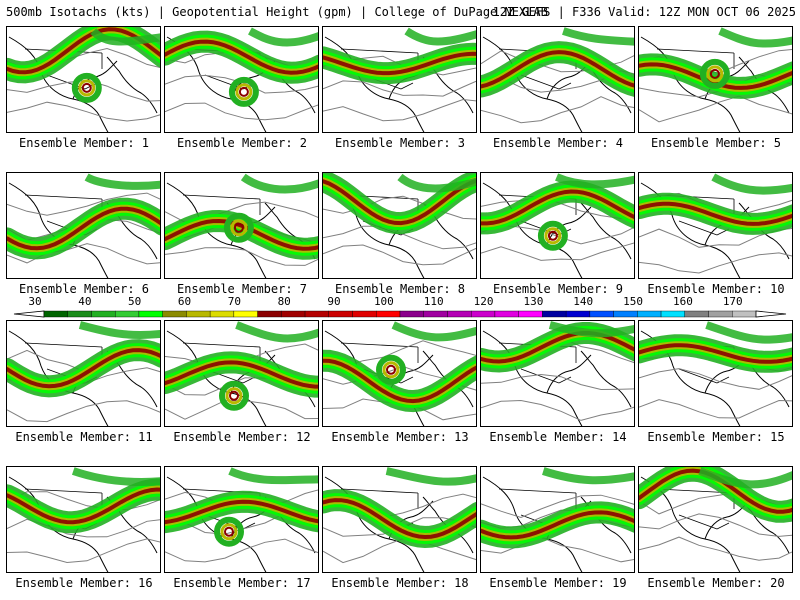 This screenshot has width=800, height=600. Describe the element at coordinates (633, 301) in the screenshot. I see `colorbar-tick-label: 150` at that location.